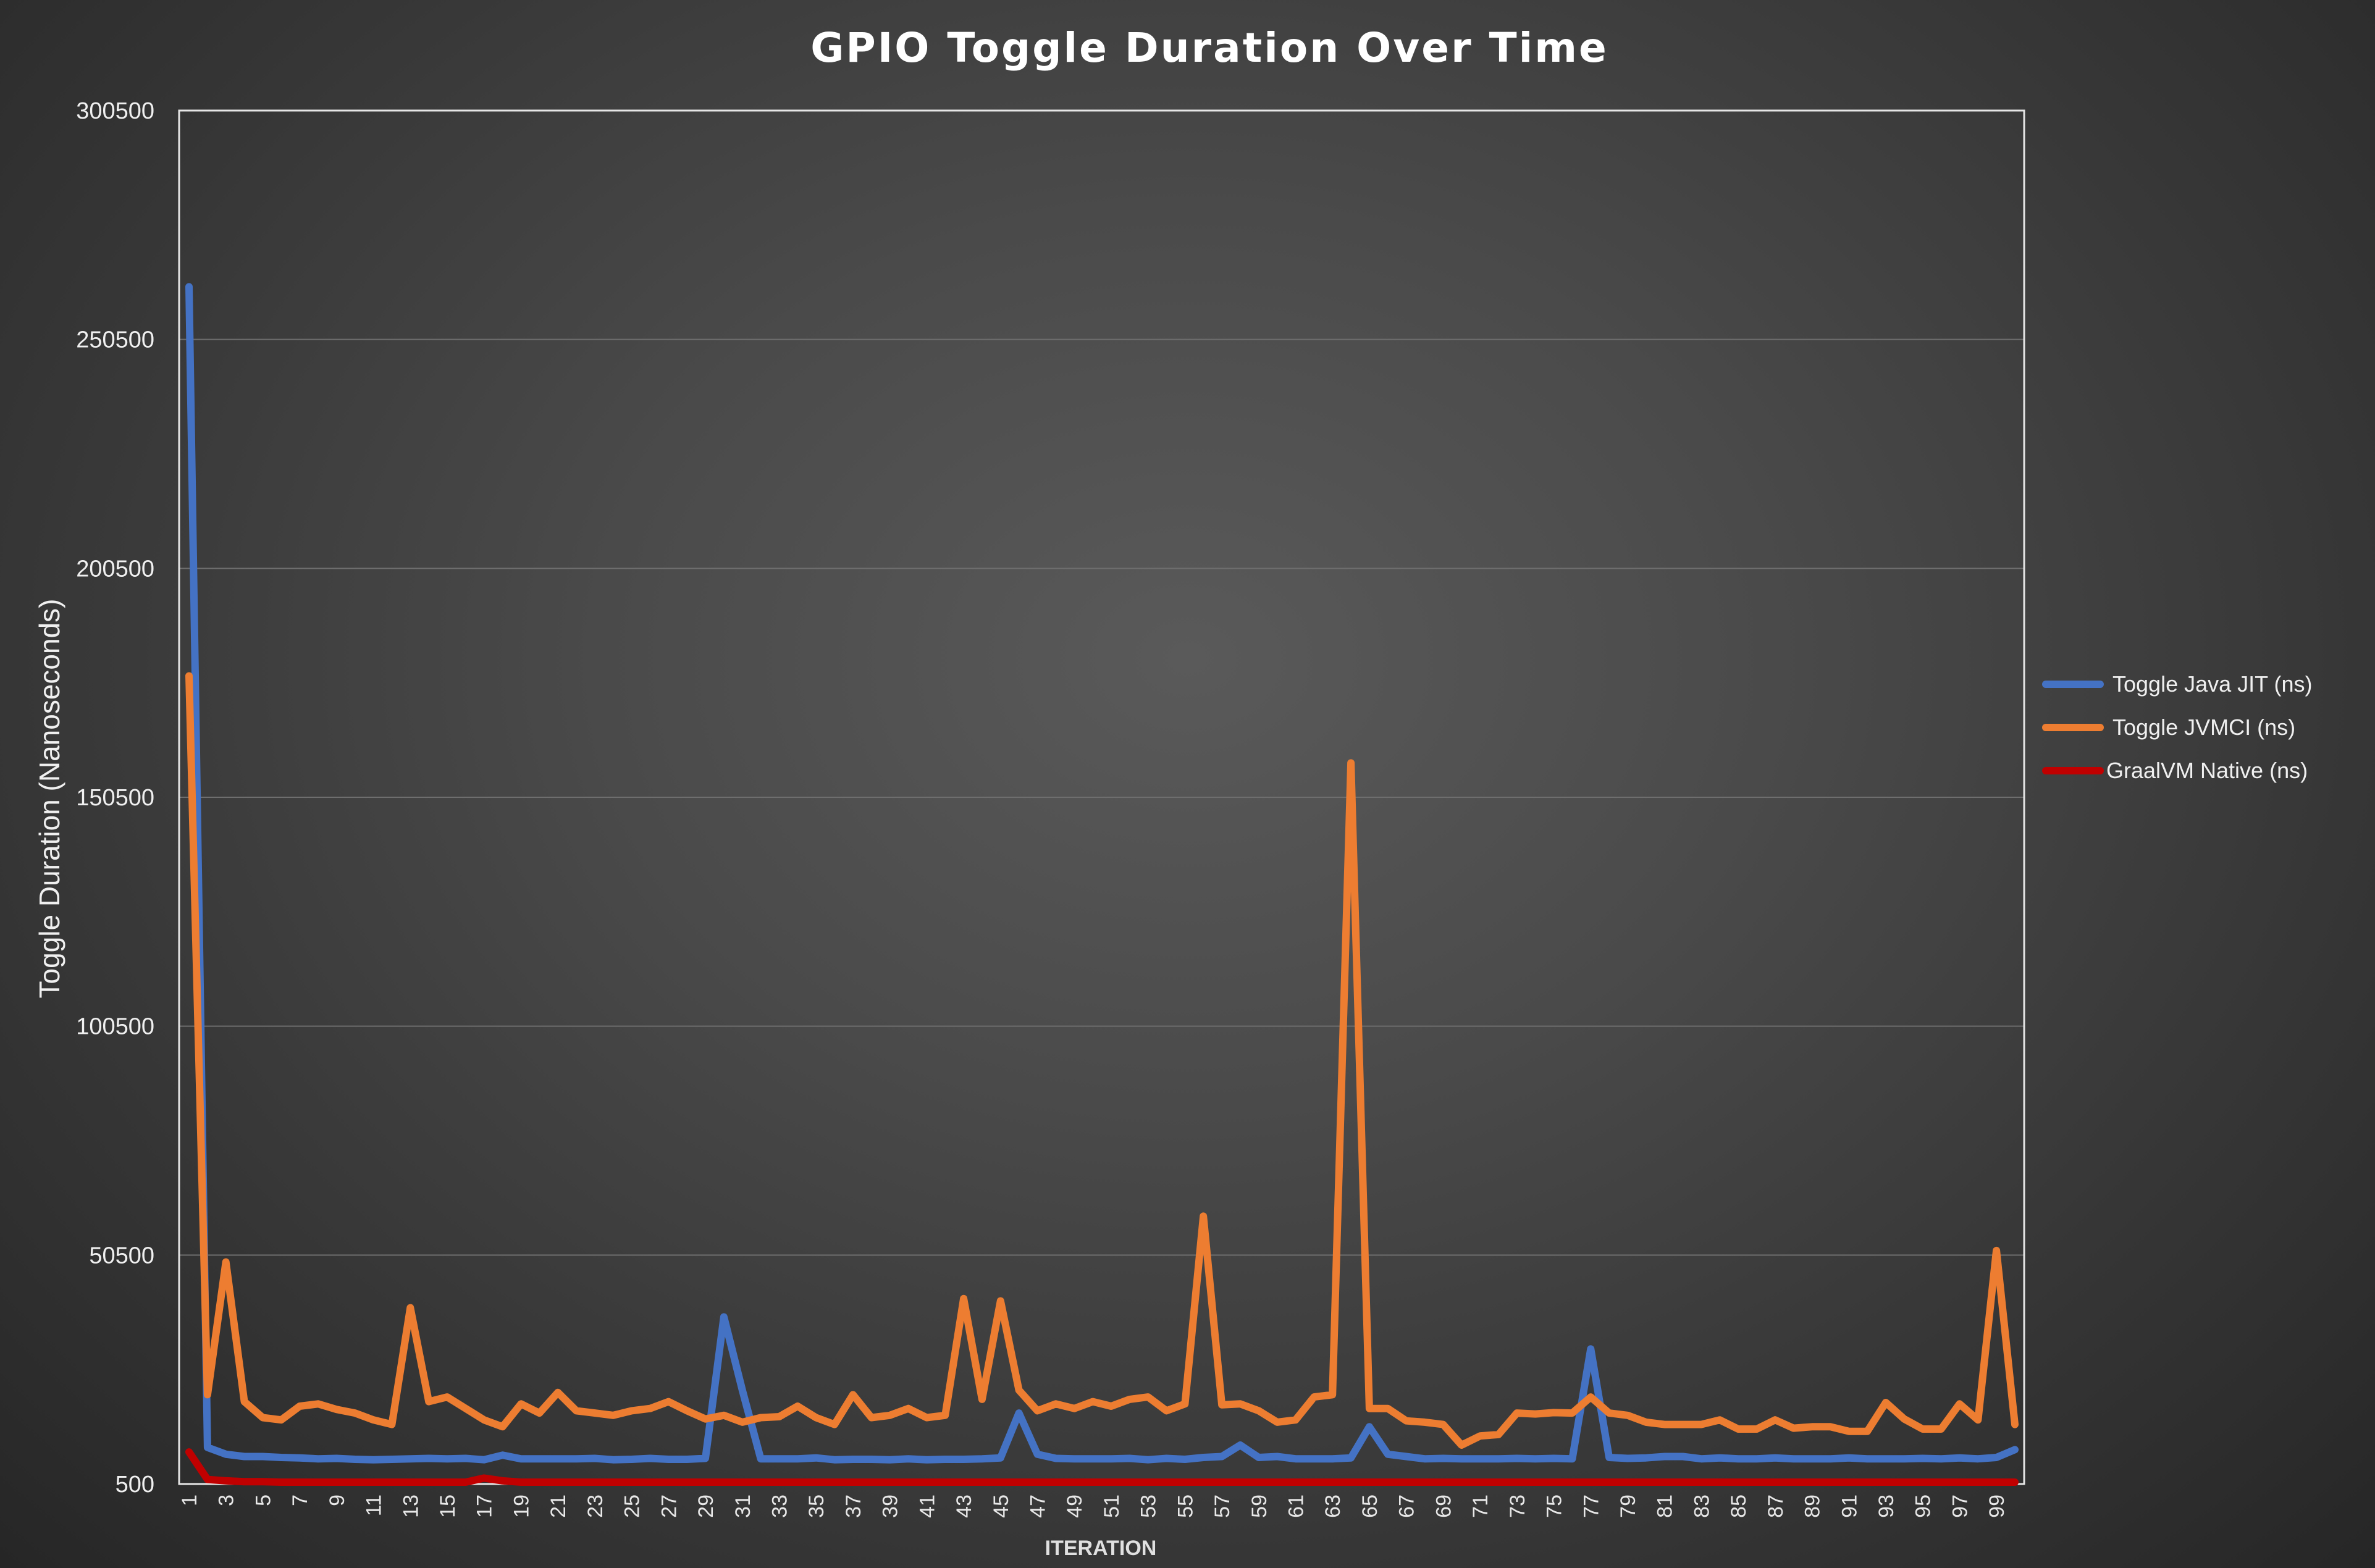  What do you see at coordinates (1260, 1507) in the screenshot?
I see `x-tick-label: 59` at bounding box center [1260, 1507].